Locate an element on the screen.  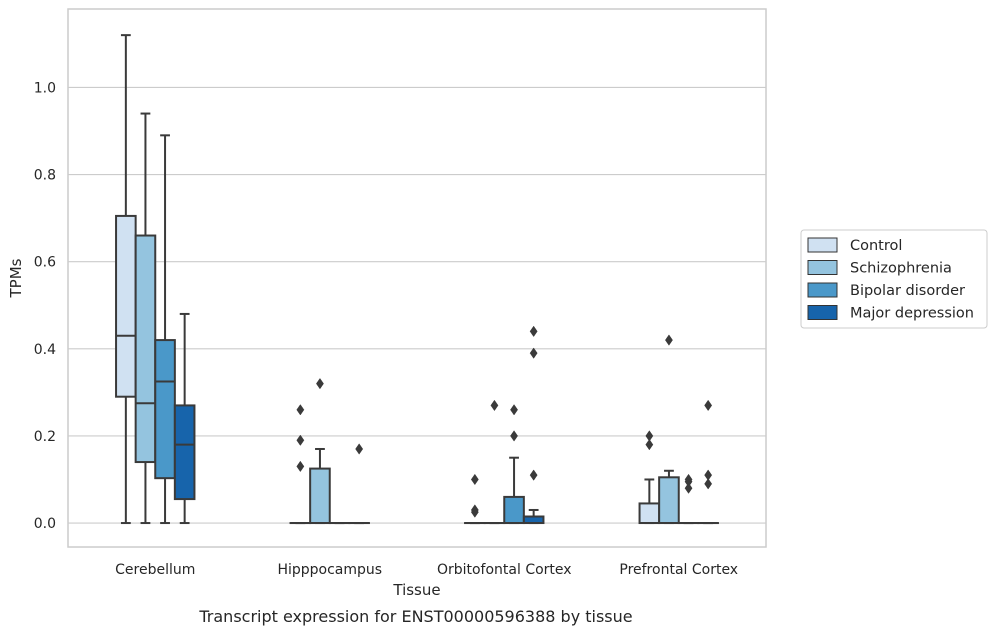
x-axis-label: Tissue is located at coordinates (416, 590).